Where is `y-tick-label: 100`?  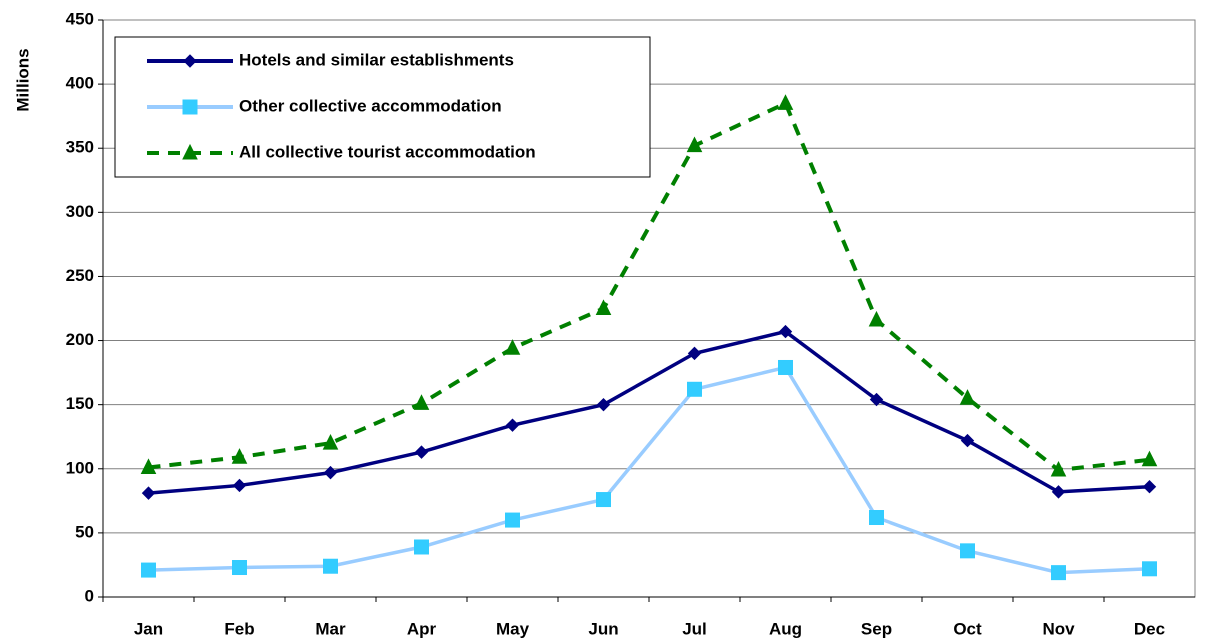 y-tick-label: 100 is located at coordinates (80, 467).